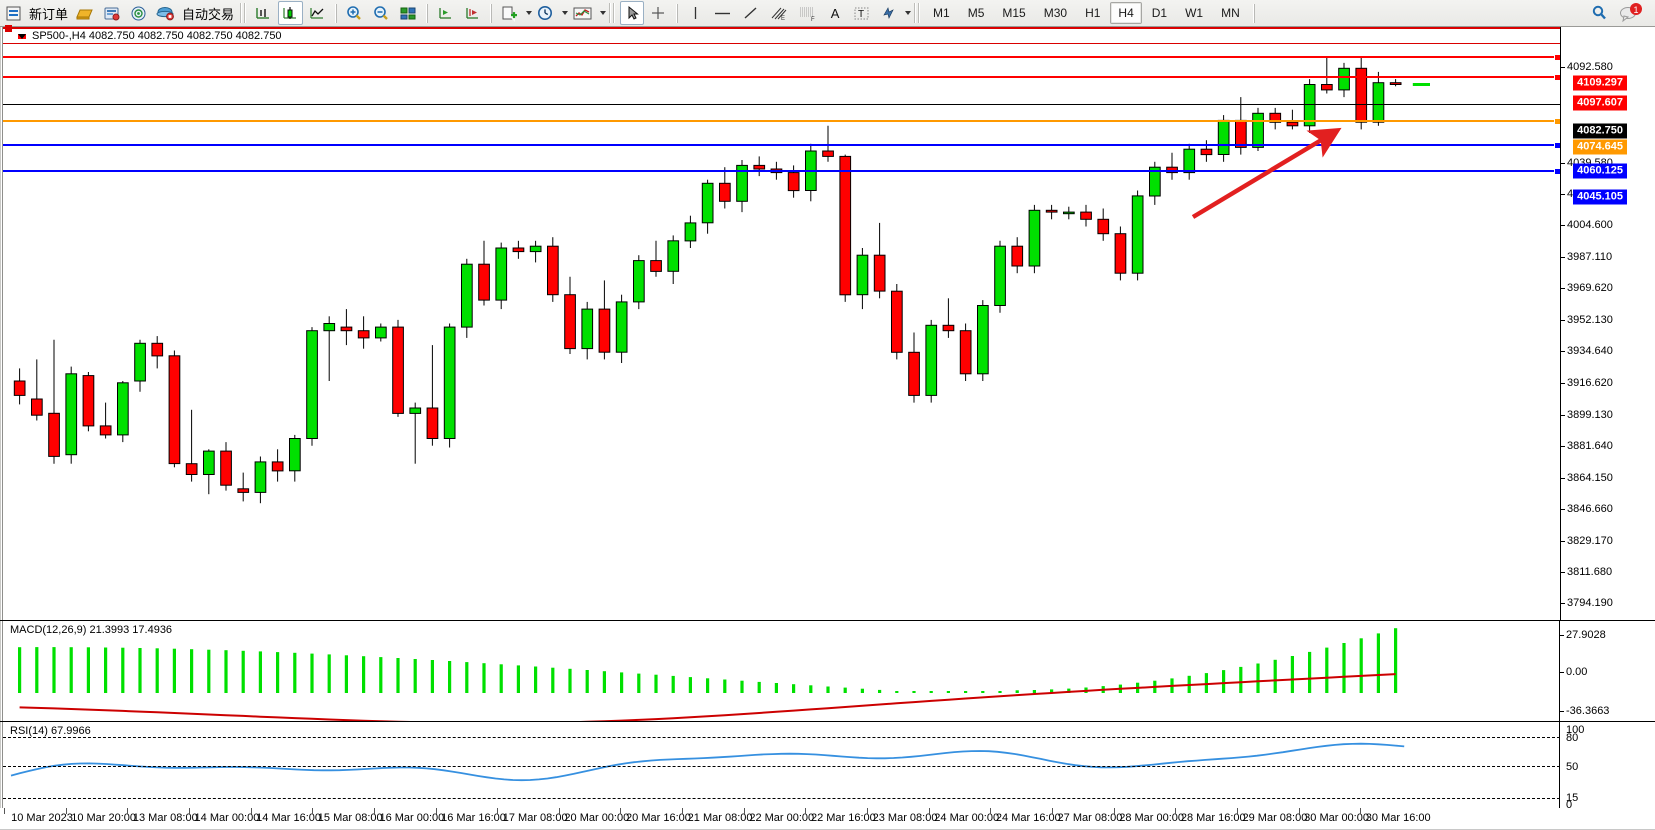 The image size is (1655, 830). What do you see at coordinates (165, 13) in the screenshot?
I see `autotrading-button` at bounding box center [165, 13].